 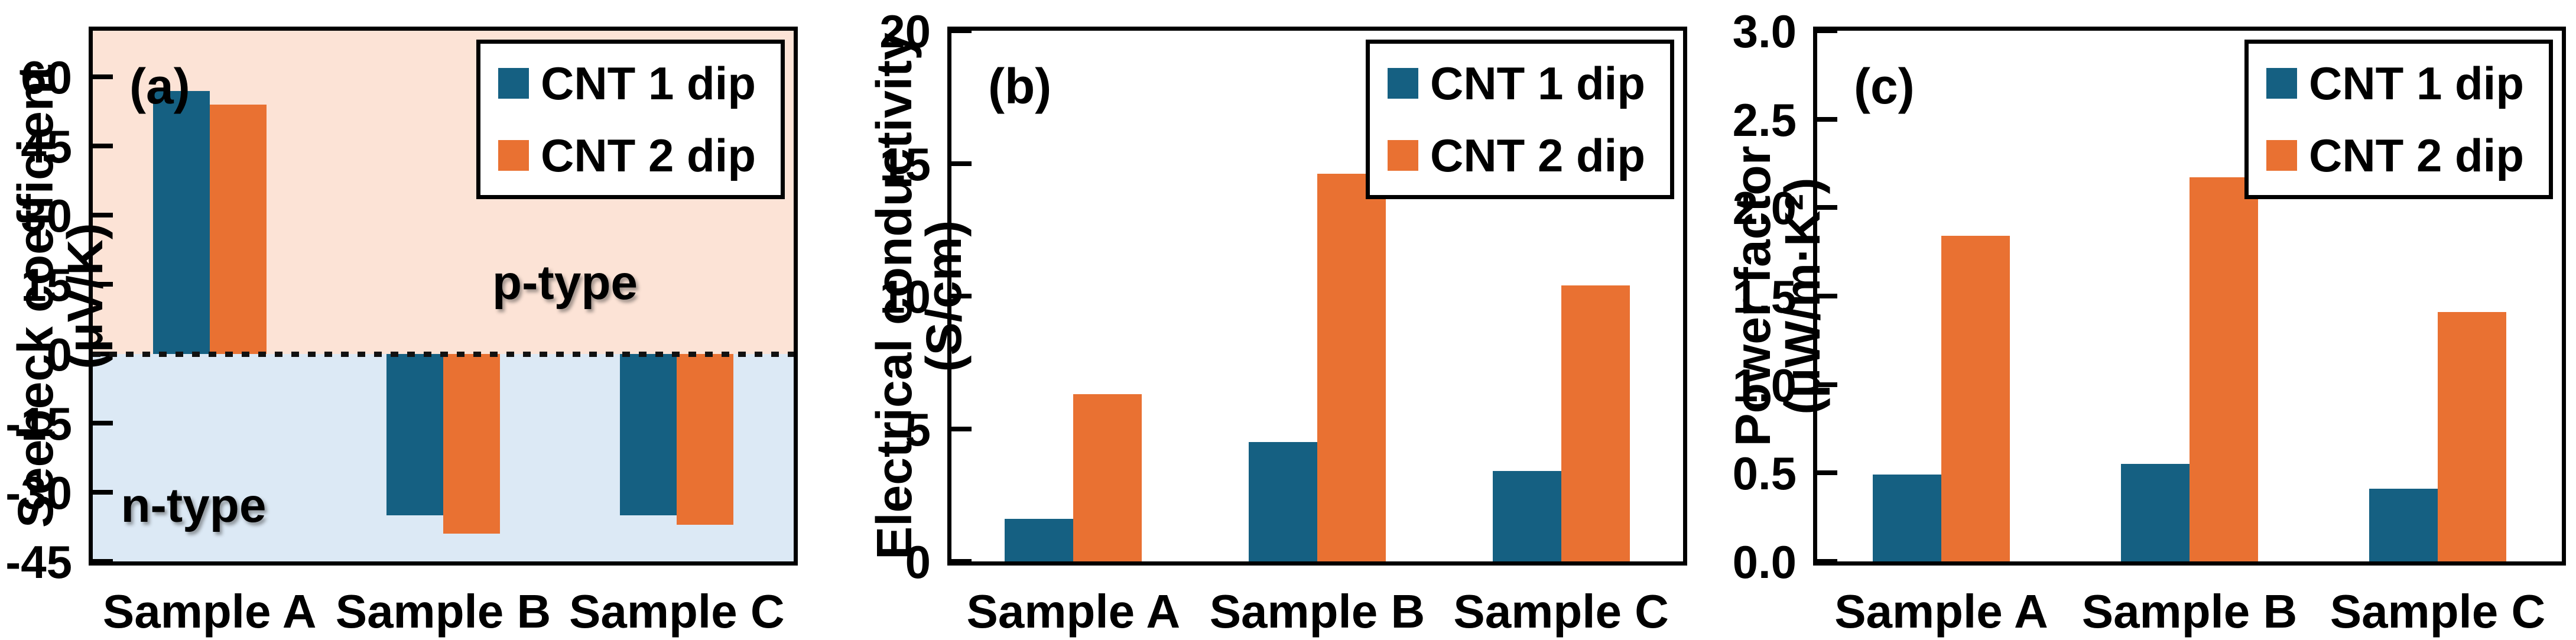 I want to click on y-tick-label: 30, so click(x=46, y=216).